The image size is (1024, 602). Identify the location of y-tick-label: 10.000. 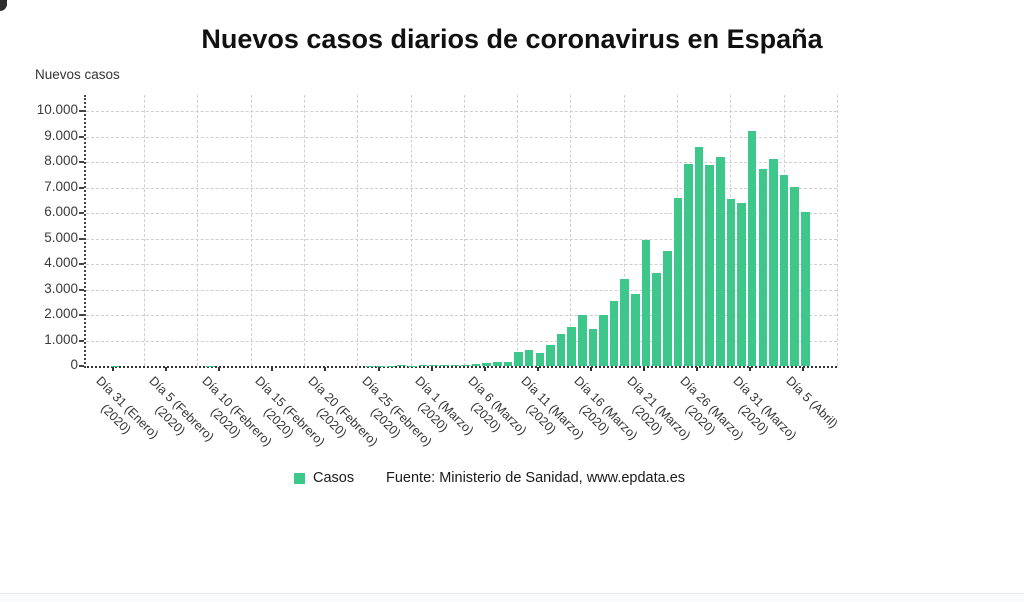
(57, 109).